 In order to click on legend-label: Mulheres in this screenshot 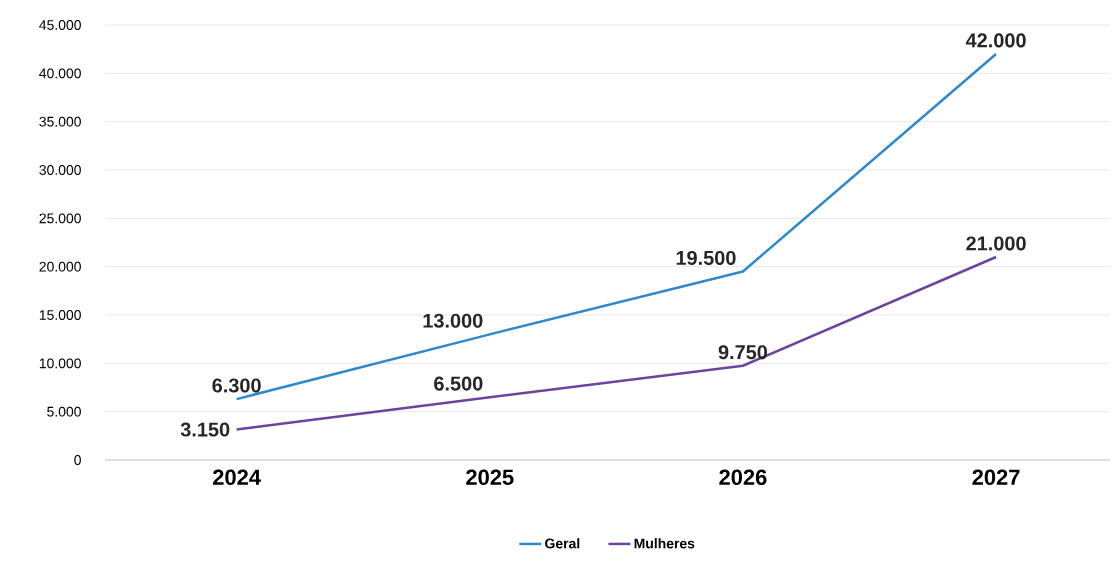, I will do `click(664, 543)`.